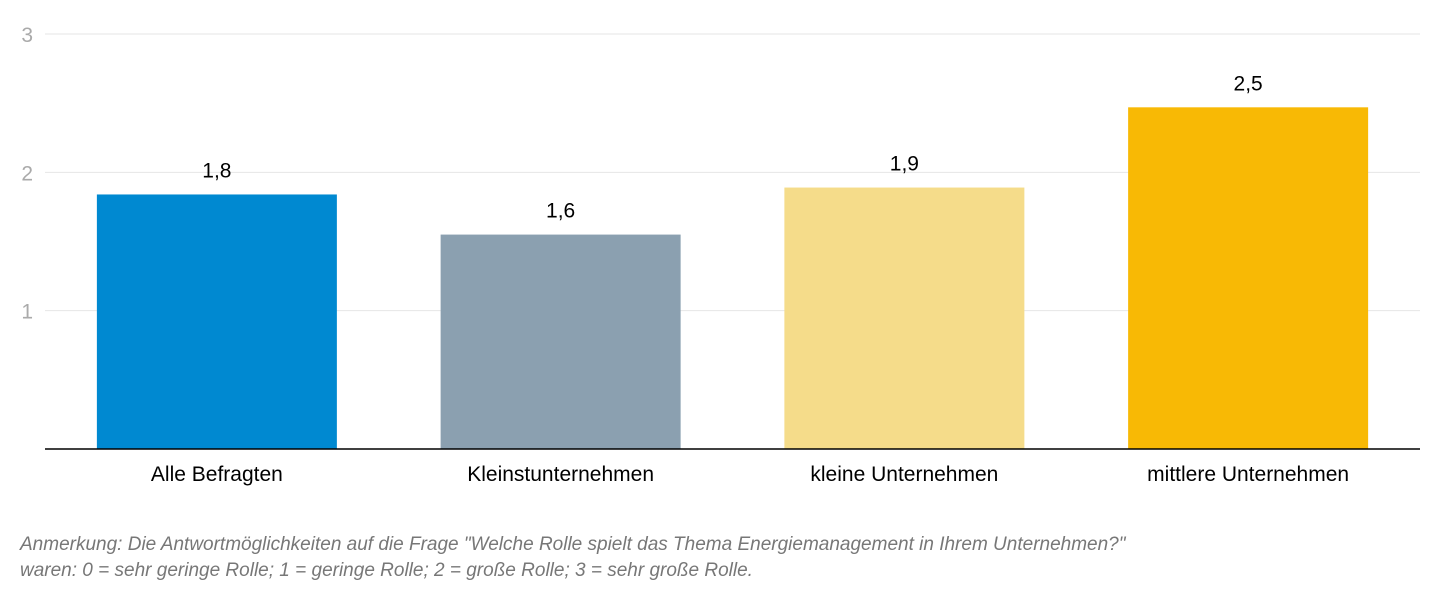 This screenshot has height=589, width=1440. I want to click on data-label: 1,9, so click(904, 164).